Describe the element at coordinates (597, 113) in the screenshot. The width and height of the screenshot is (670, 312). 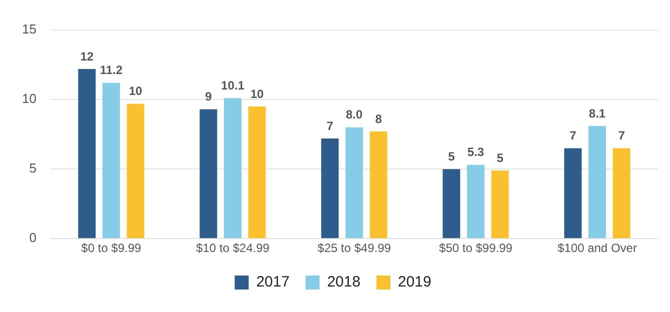
I see `data-label: 8.1` at that location.